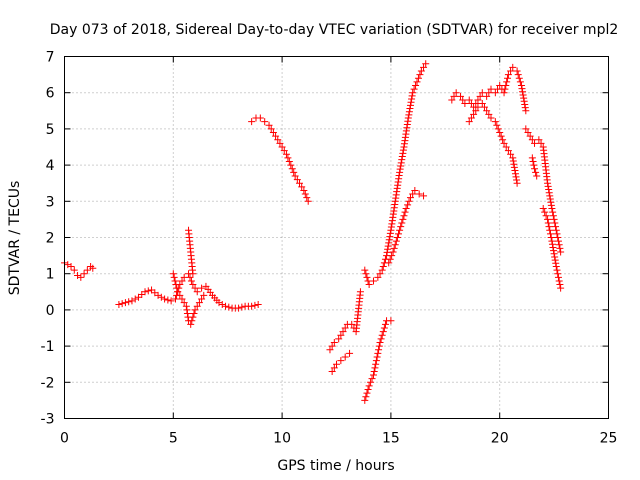  I want to click on y-tick-label: -3, so click(48, 420).